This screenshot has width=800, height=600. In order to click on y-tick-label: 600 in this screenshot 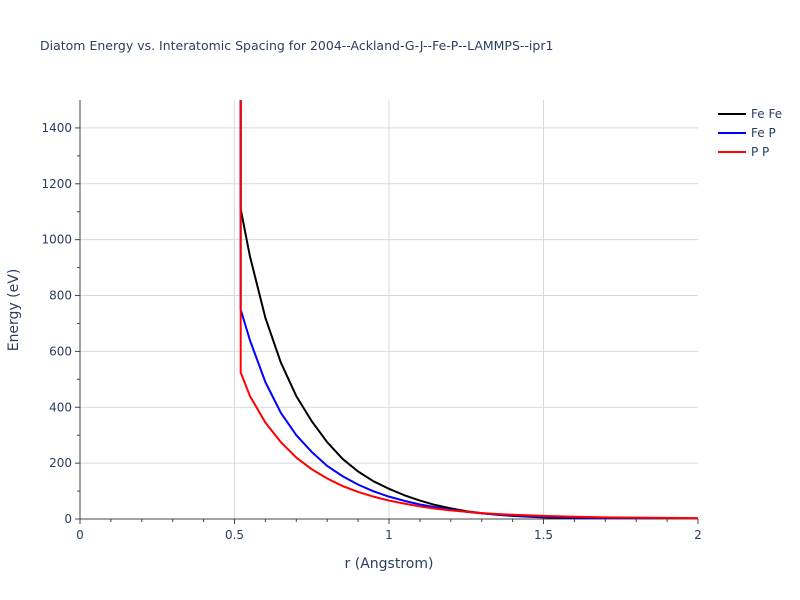, I will do `click(60, 351)`.